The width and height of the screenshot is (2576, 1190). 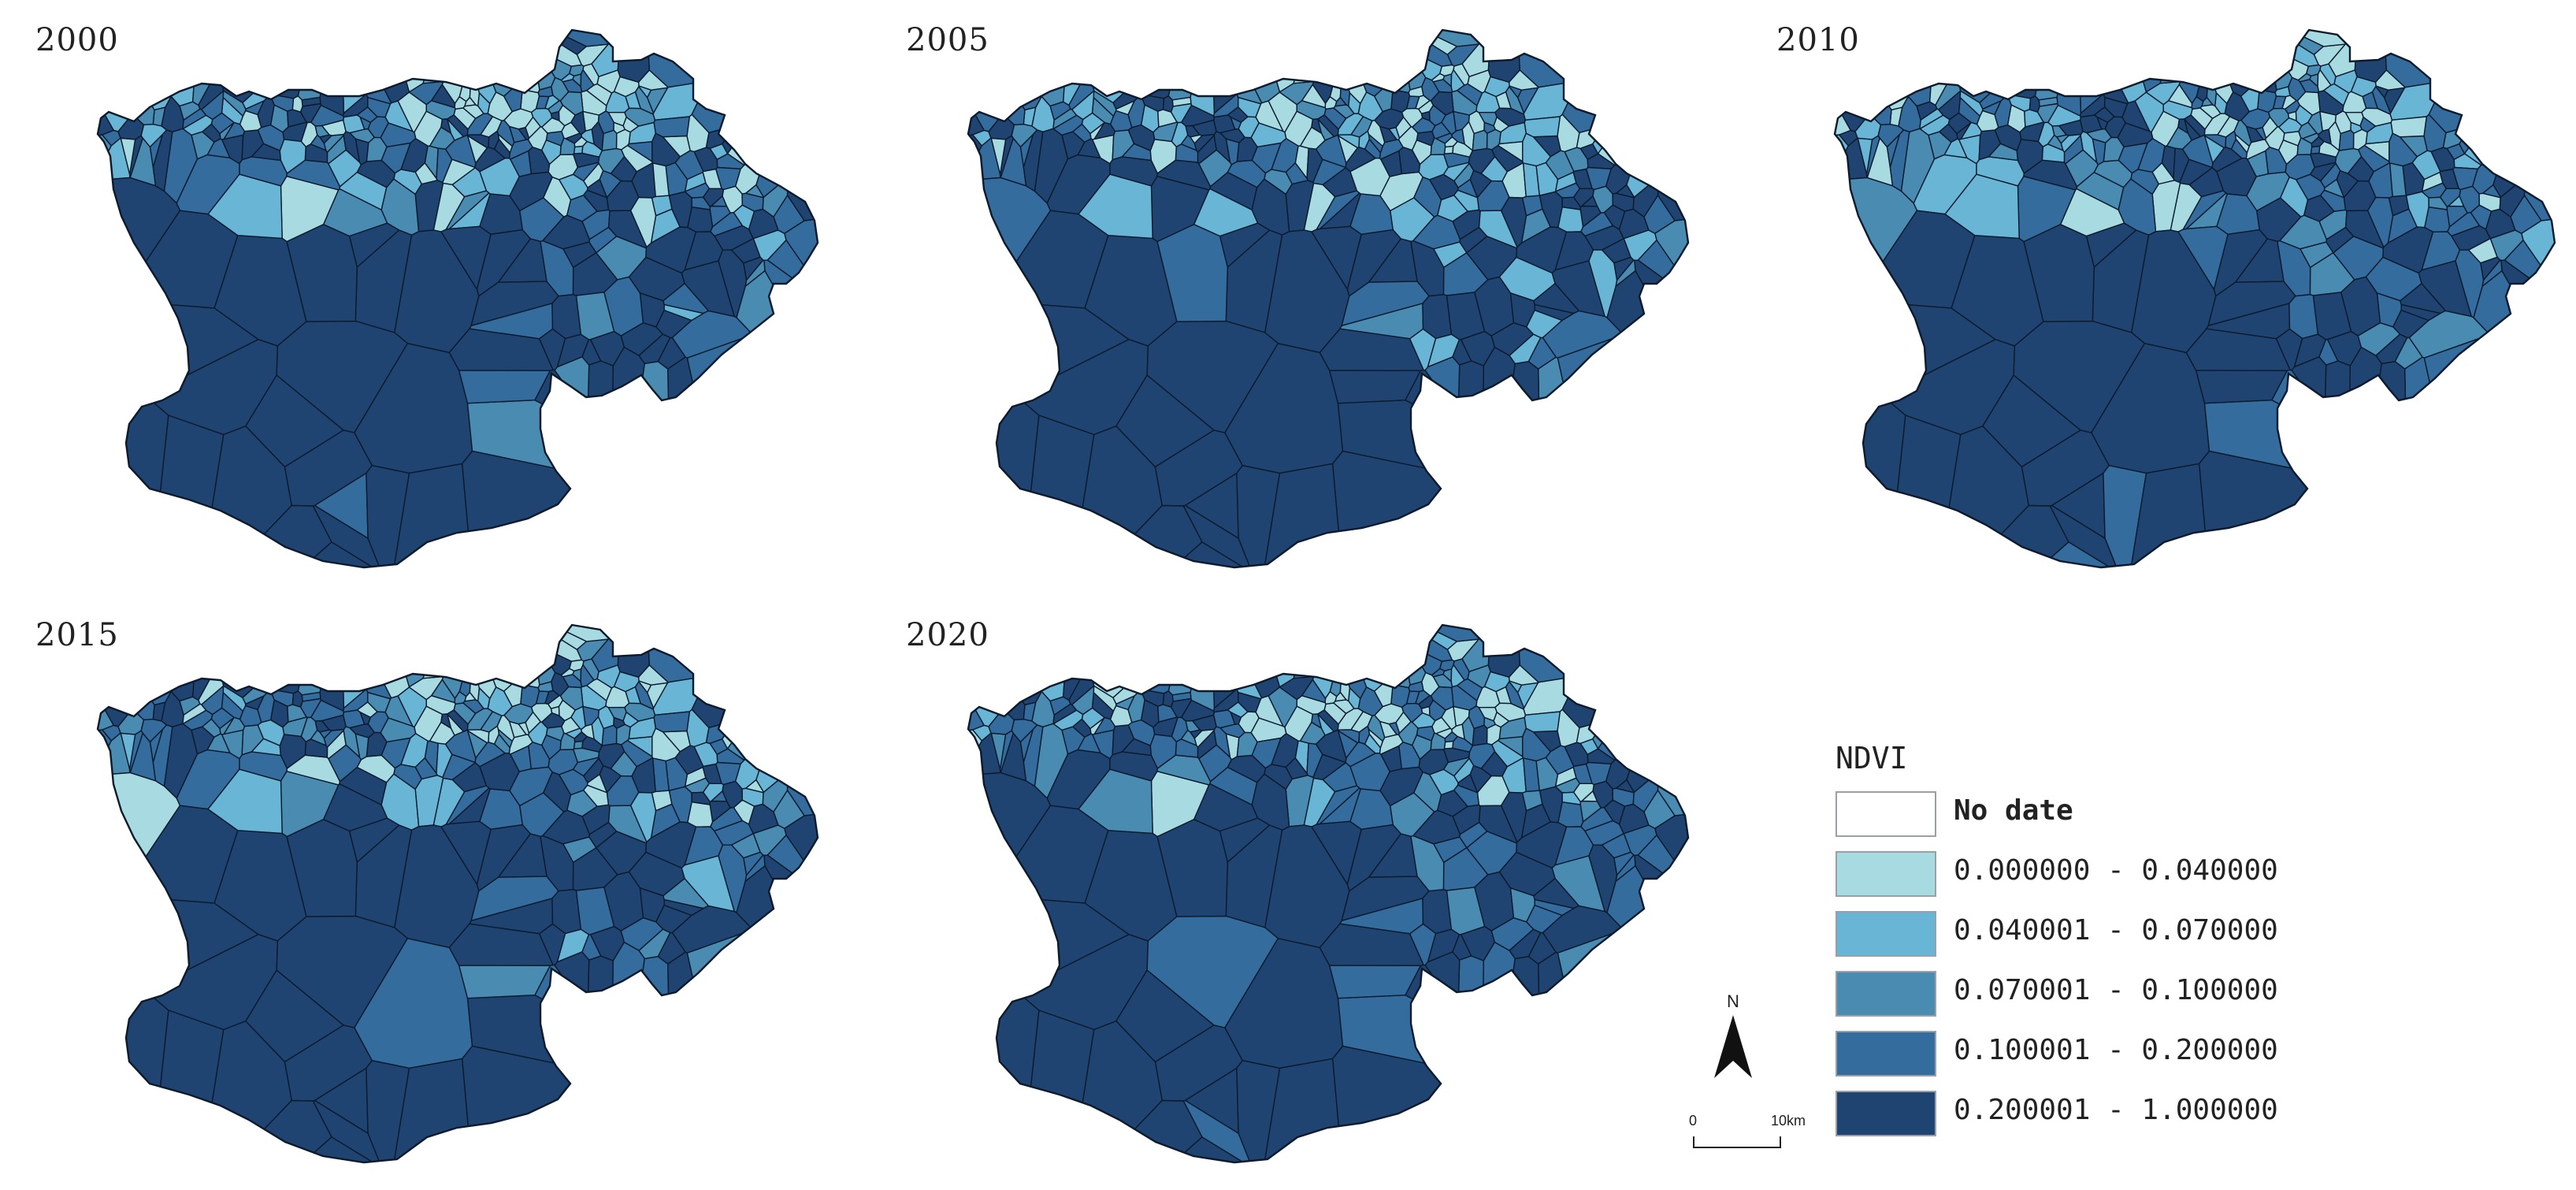 What do you see at coordinates (1871, 758) in the screenshot?
I see `legend-title: NDVI` at bounding box center [1871, 758].